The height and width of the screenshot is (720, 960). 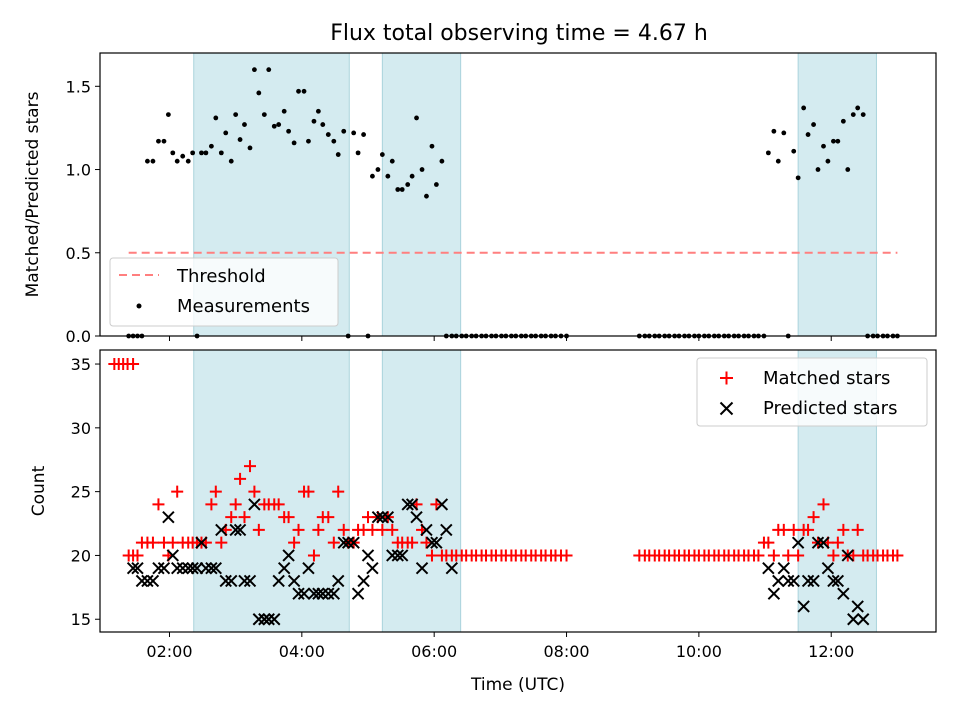 I want to click on measurements-legend-swatch, so click(x=139, y=306).